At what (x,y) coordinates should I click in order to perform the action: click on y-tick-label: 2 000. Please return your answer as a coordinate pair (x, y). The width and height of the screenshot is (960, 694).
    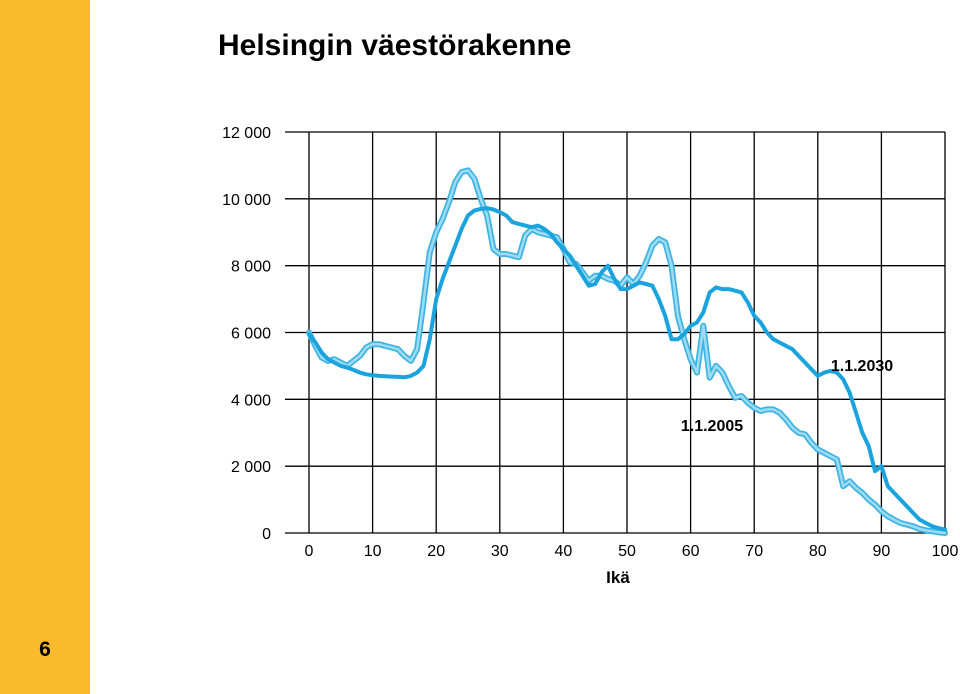
    Looking at the image, I should click on (251, 467).